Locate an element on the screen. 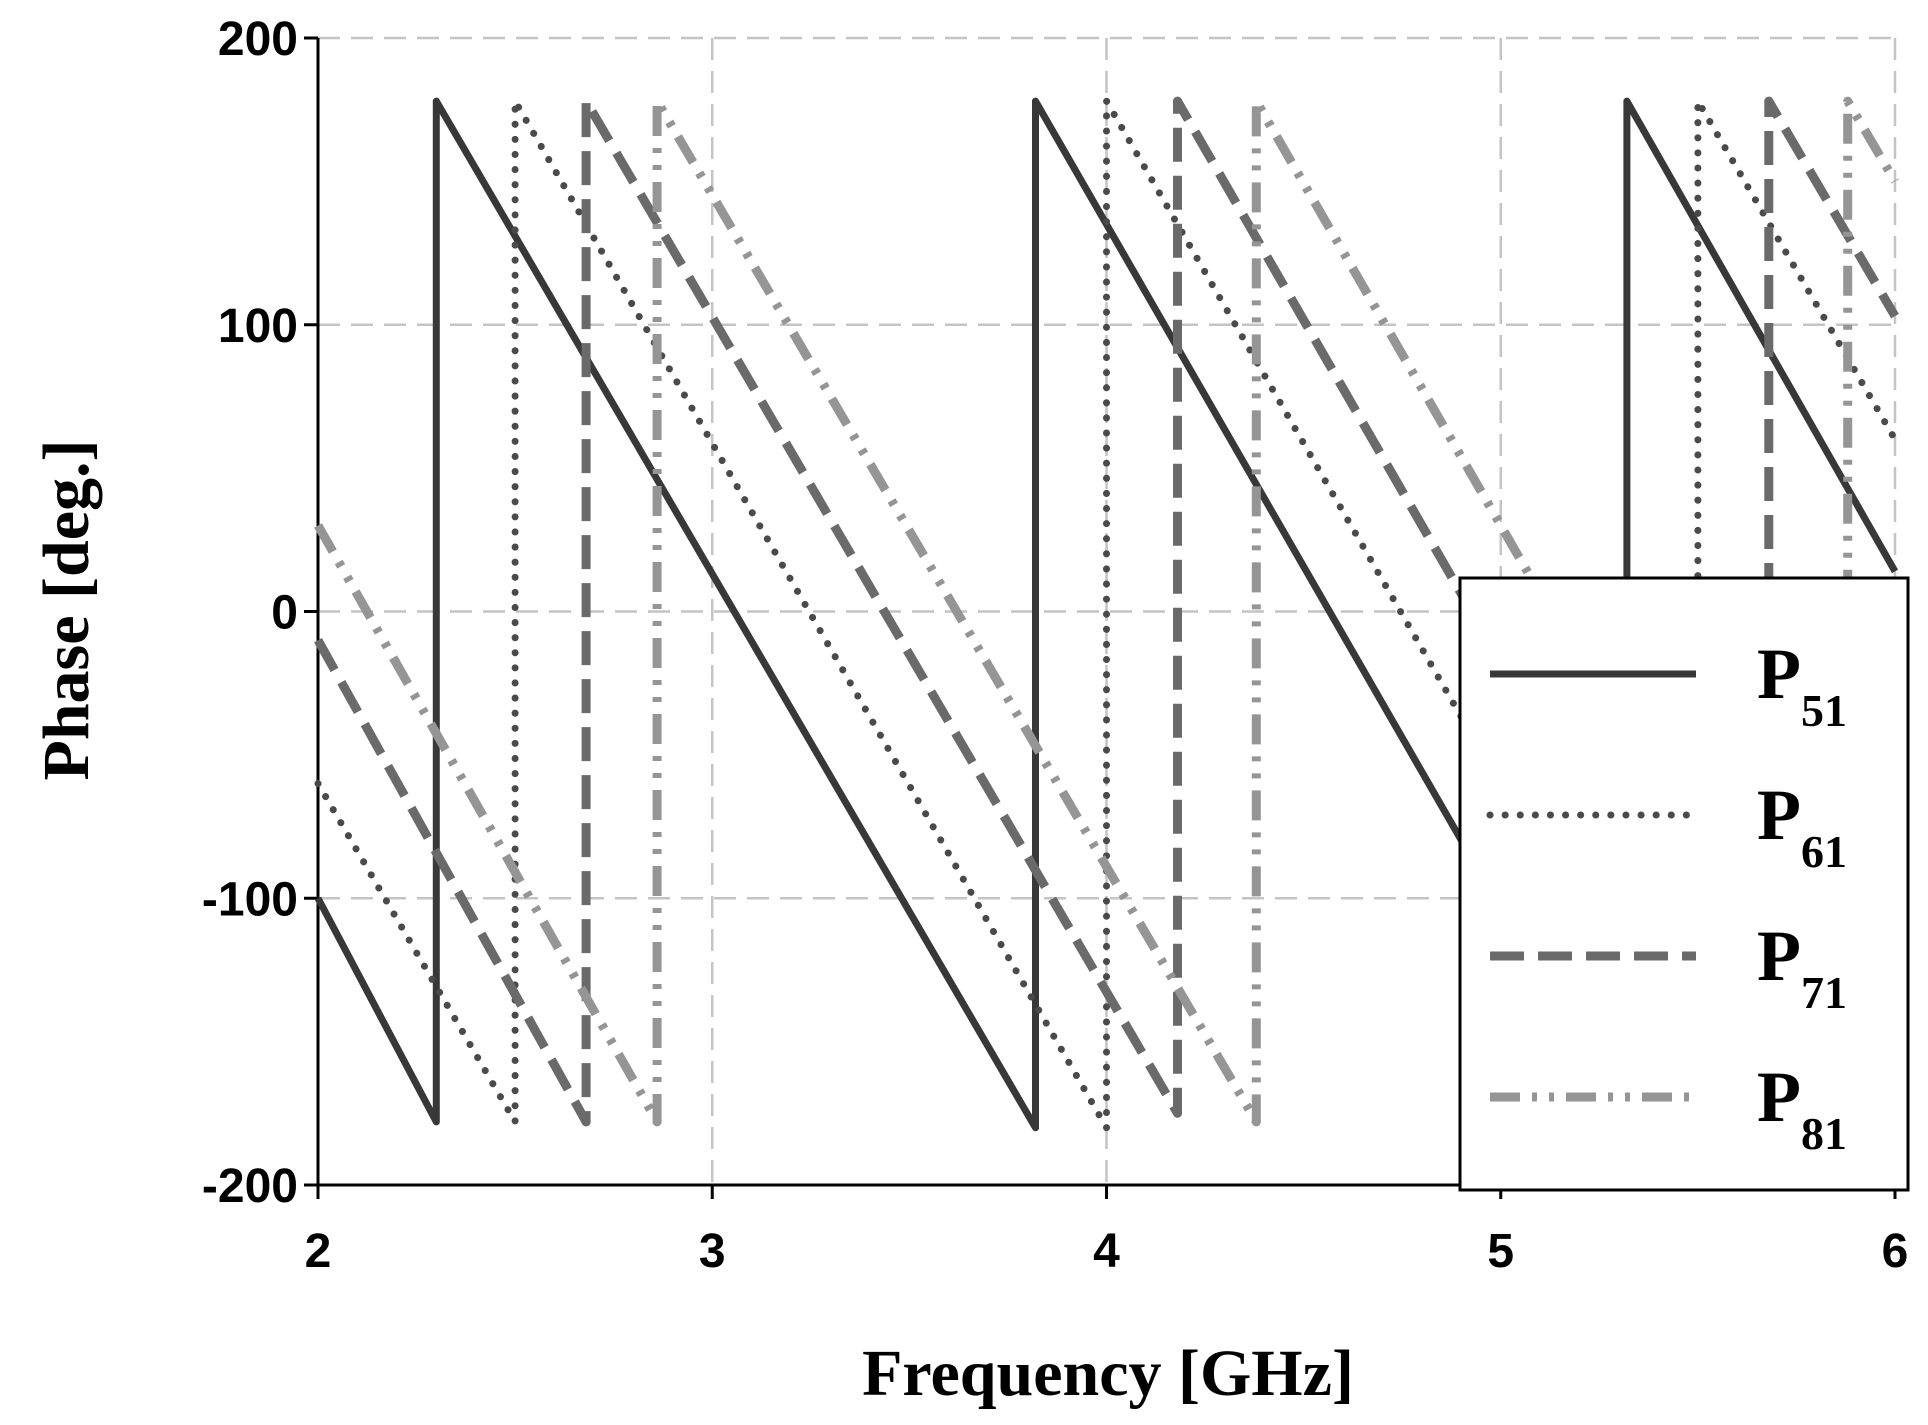  x-tick-label: 6 is located at coordinates (1895, 1251).